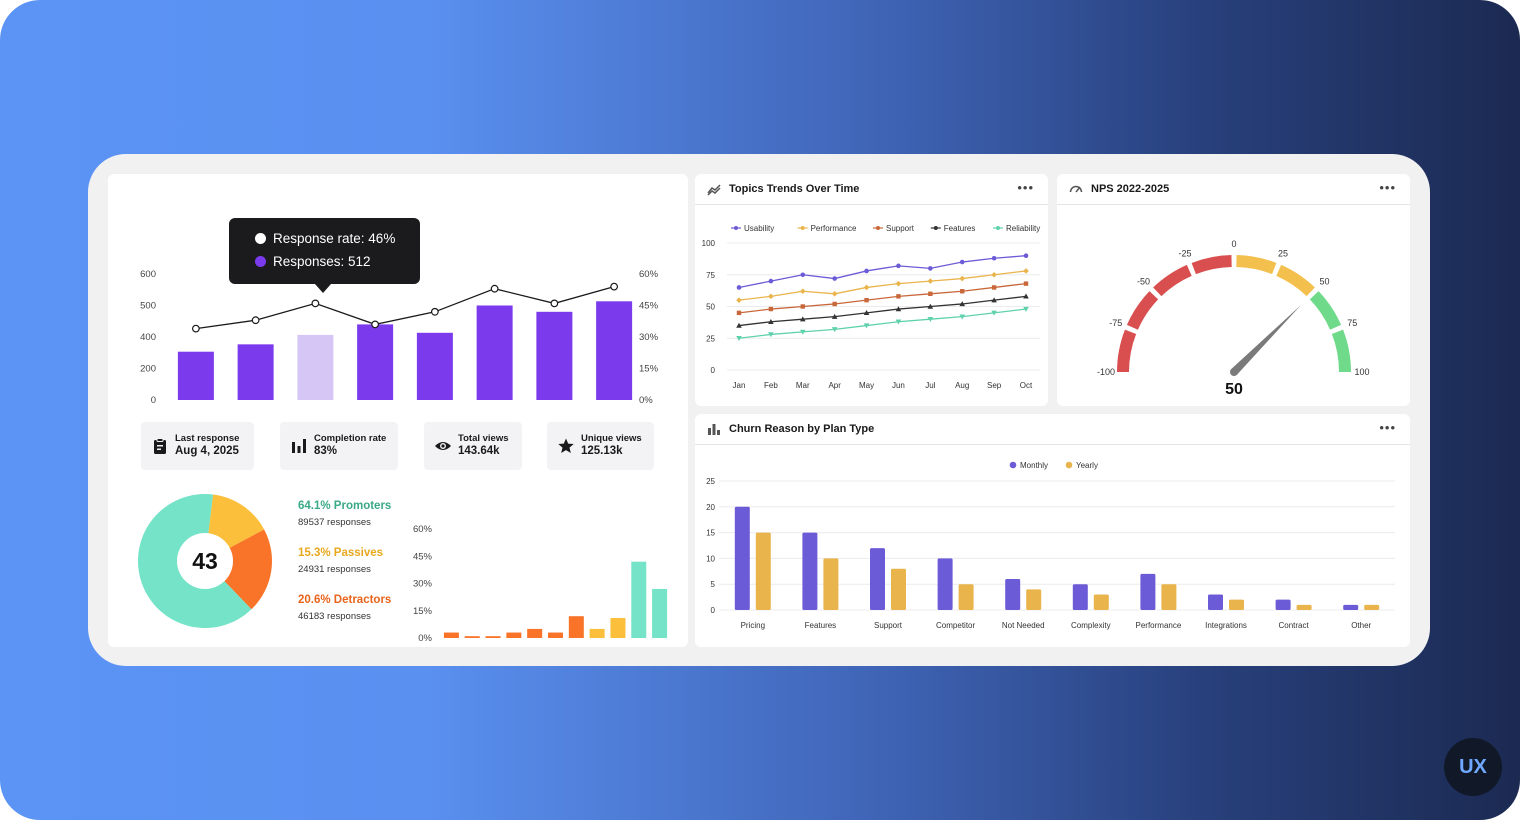 This screenshot has height=820, width=1520. I want to click on detractors-count: 46183 responses, so click(334, 616).